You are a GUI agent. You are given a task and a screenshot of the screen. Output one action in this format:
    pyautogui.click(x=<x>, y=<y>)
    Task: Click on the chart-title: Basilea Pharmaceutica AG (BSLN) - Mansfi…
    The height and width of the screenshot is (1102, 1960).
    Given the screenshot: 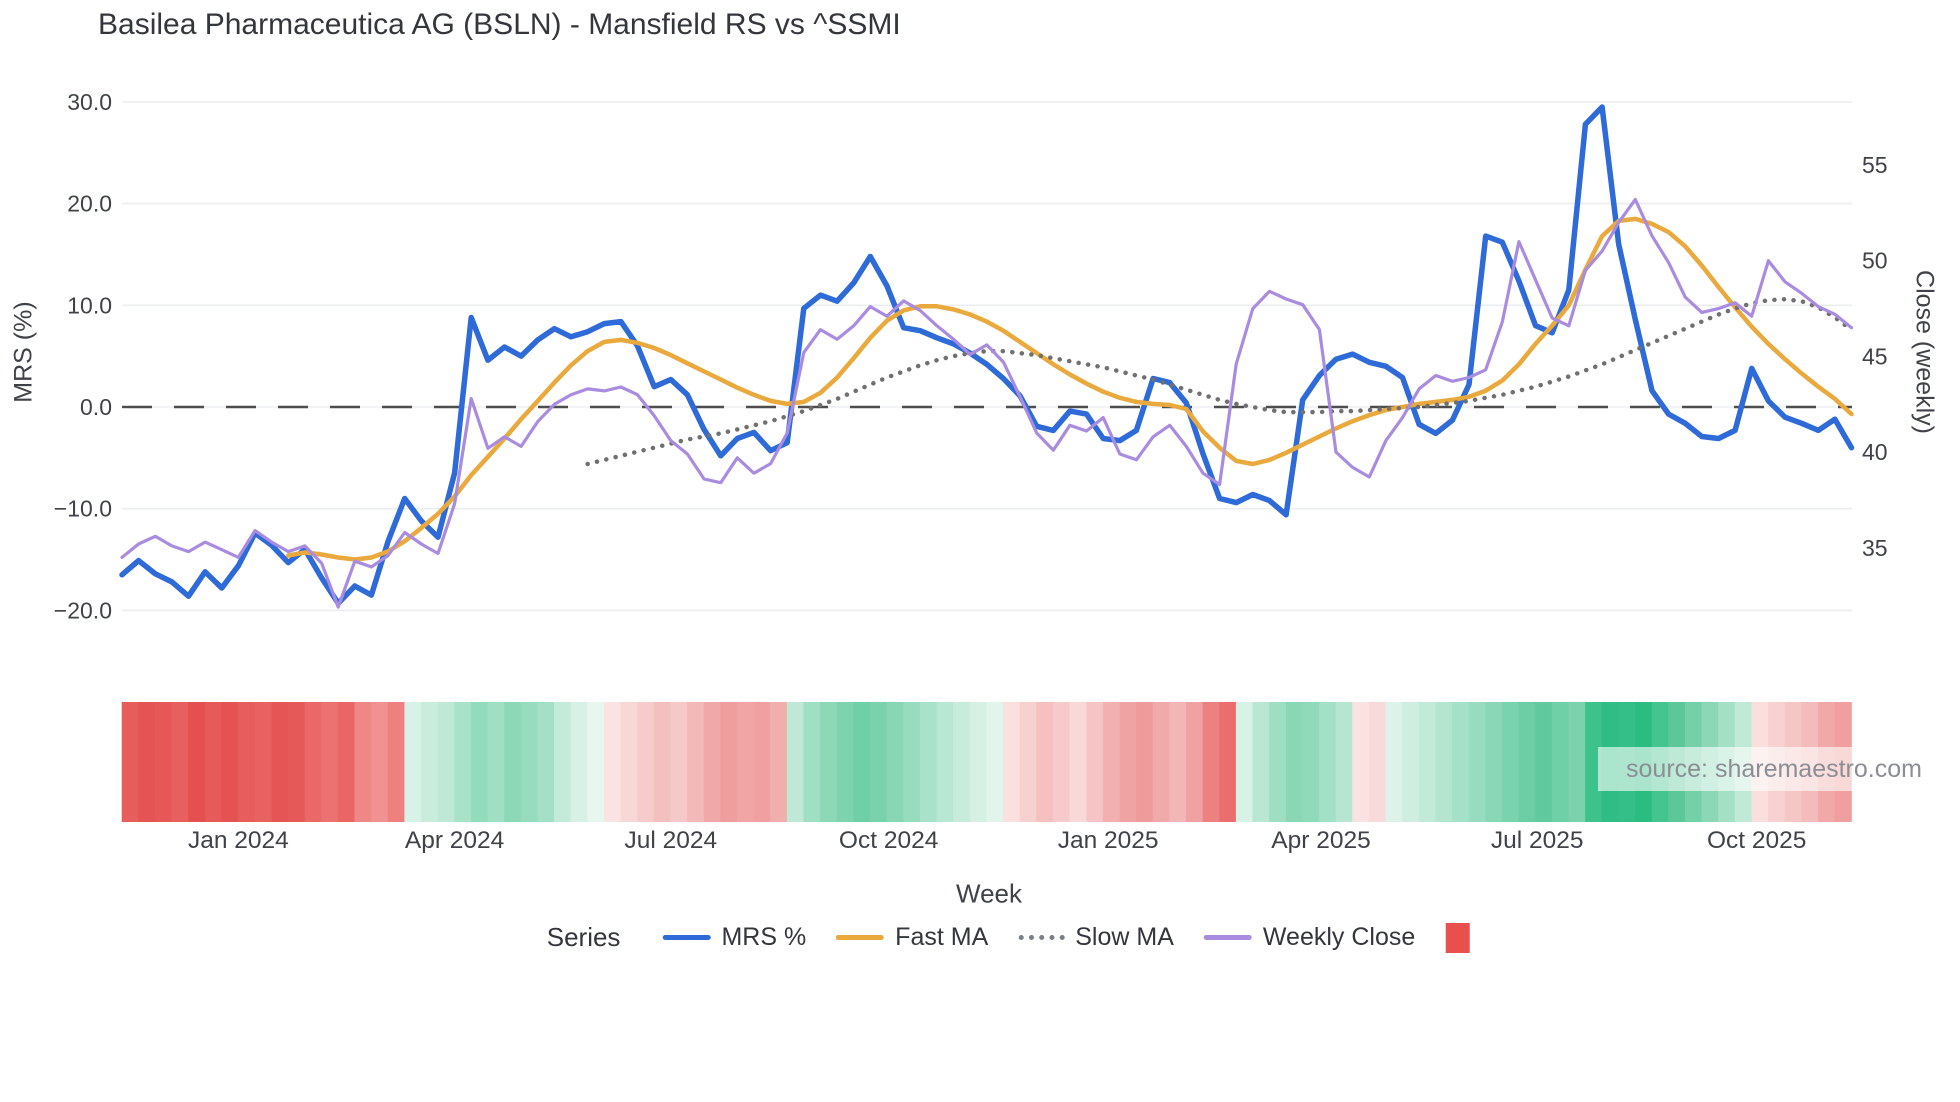 What is the action you would take?
    pyautogui.click(x=499, y=24)
    